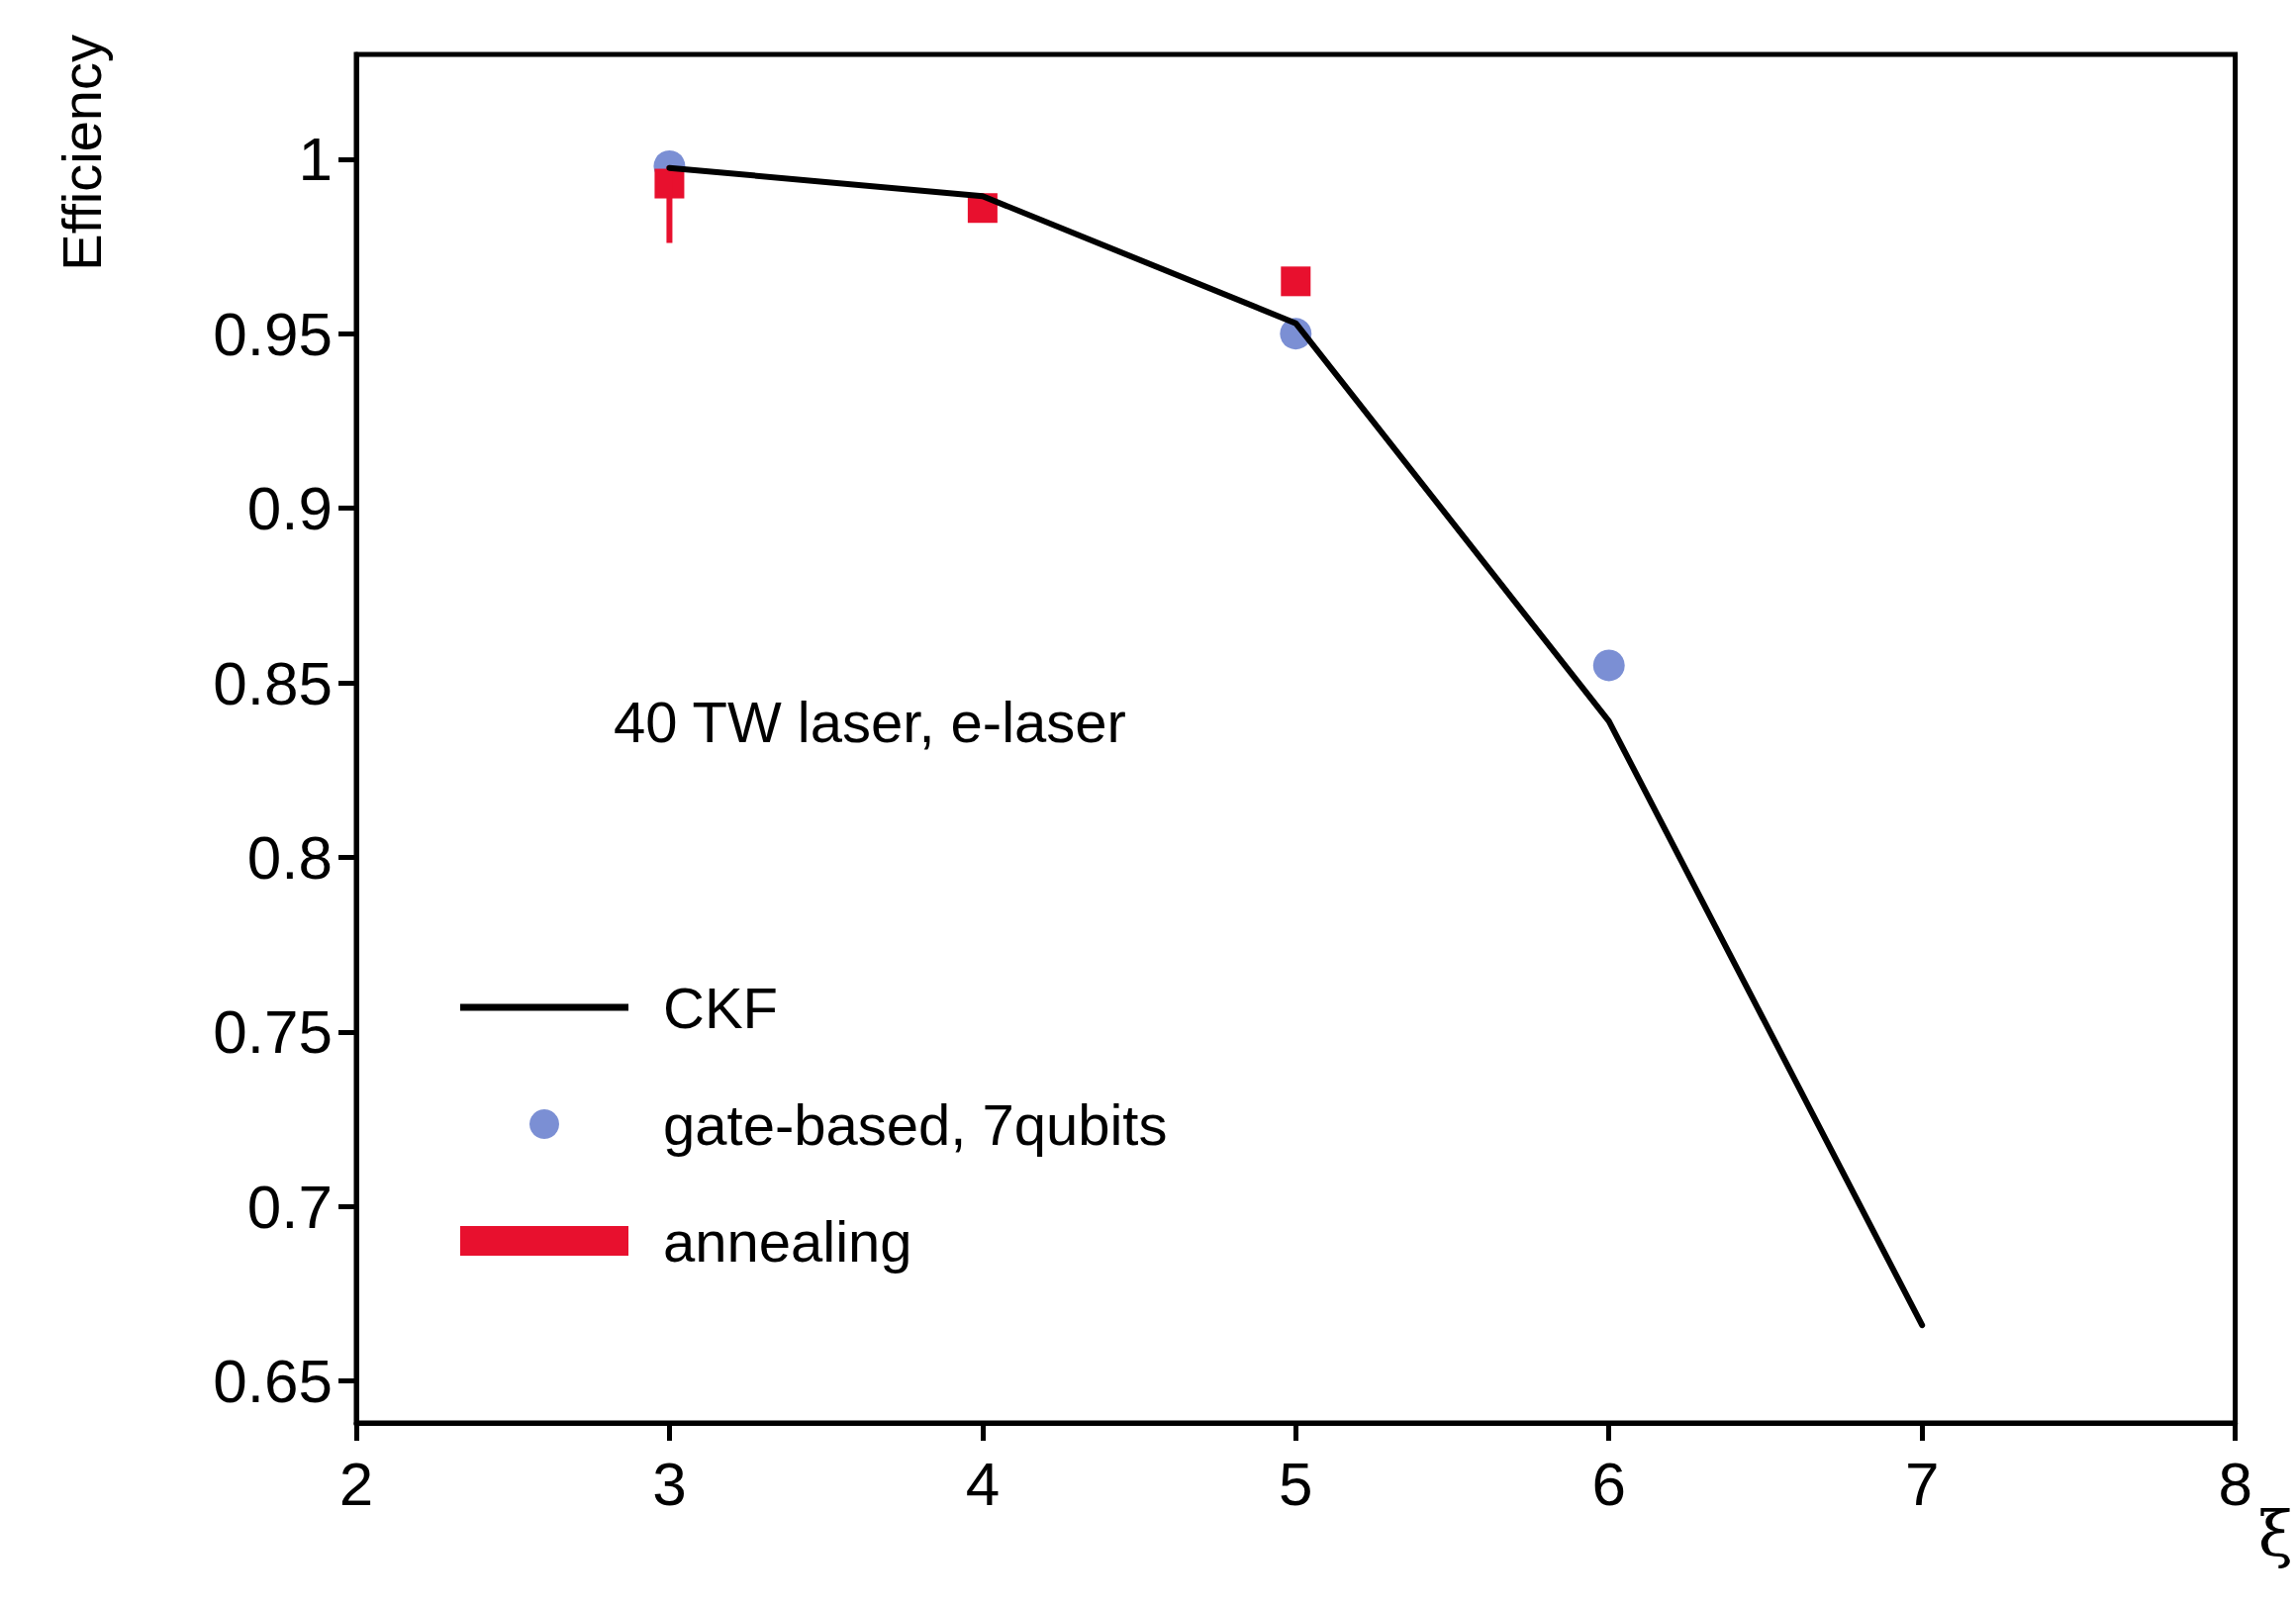 Image resolution: width=2296 pixels, height=1606 pixels. Describe the element at coordinates (273, 333) in the screenshot. I see `y-tick-label: 0.95` at that location.